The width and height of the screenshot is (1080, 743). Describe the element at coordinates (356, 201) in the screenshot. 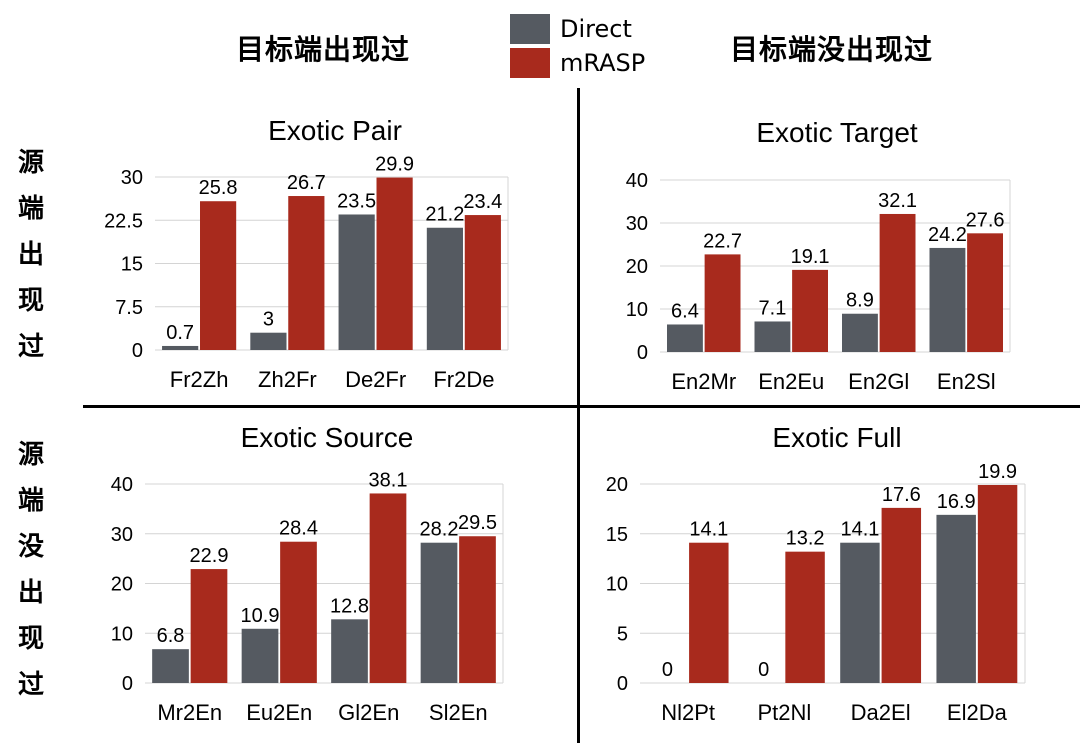

I see `data-label-direct-de2fr: 23.5` at that location.